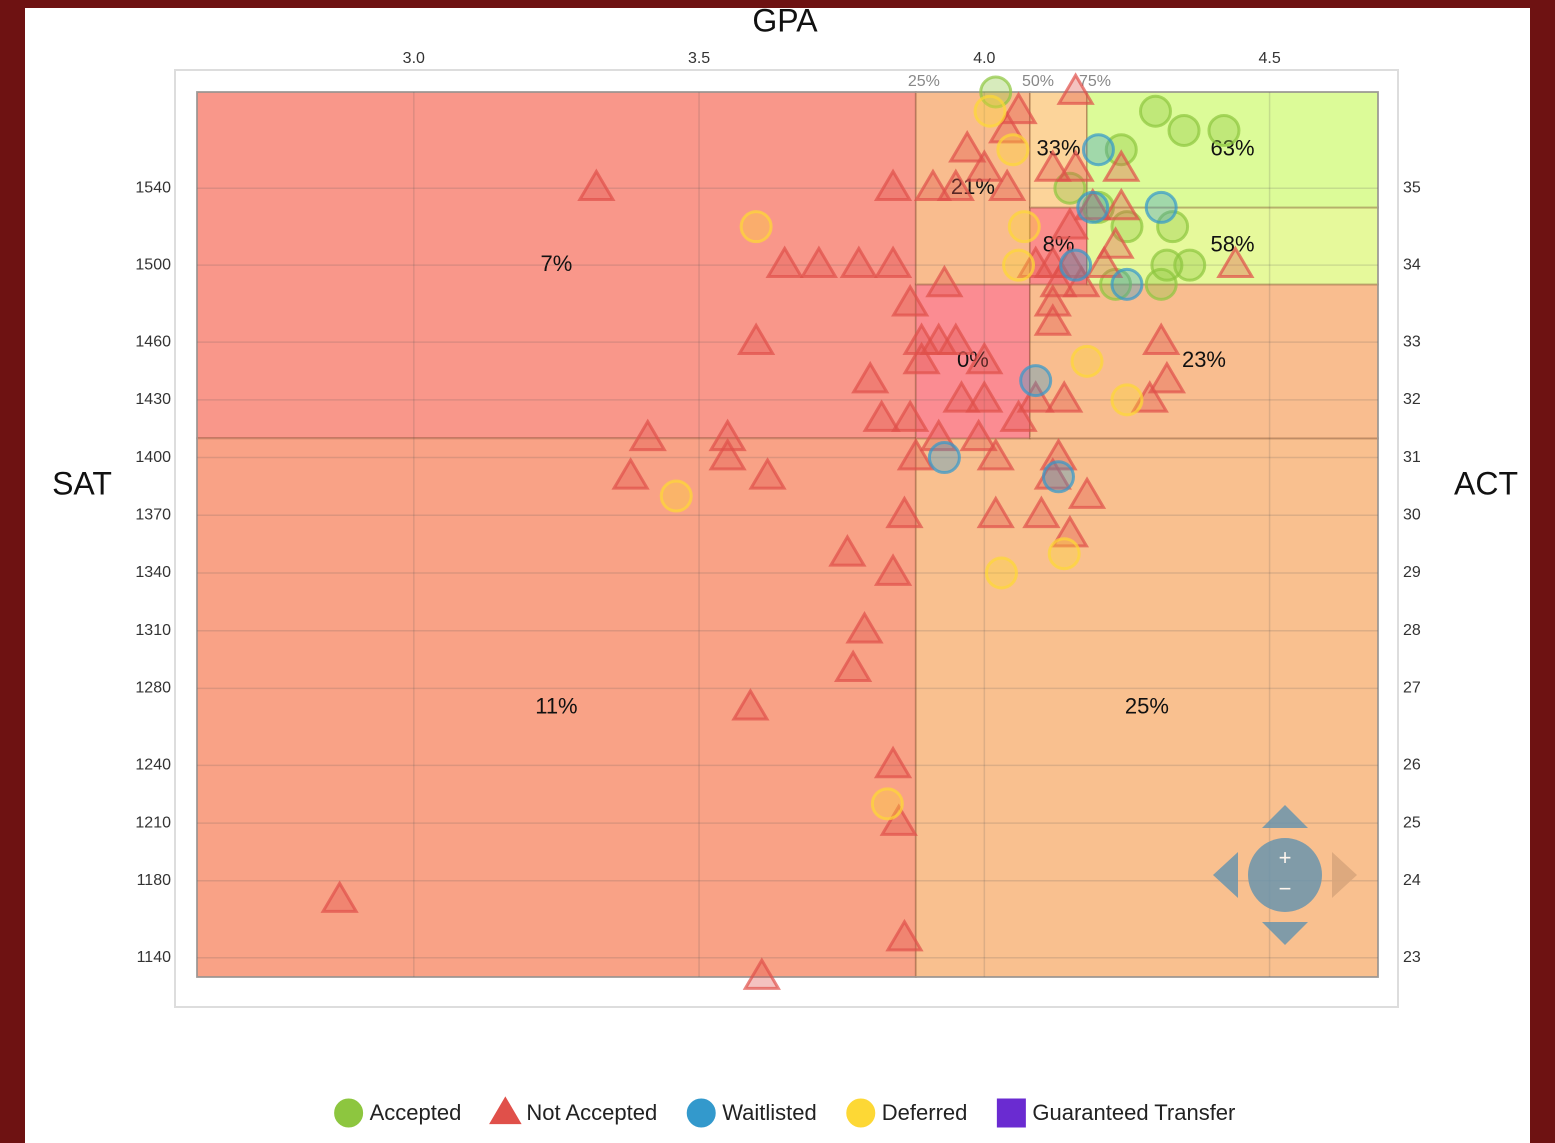  Describe the element at coordinates (1344, 875) in the screenshot. I see `pan-right` at that location.